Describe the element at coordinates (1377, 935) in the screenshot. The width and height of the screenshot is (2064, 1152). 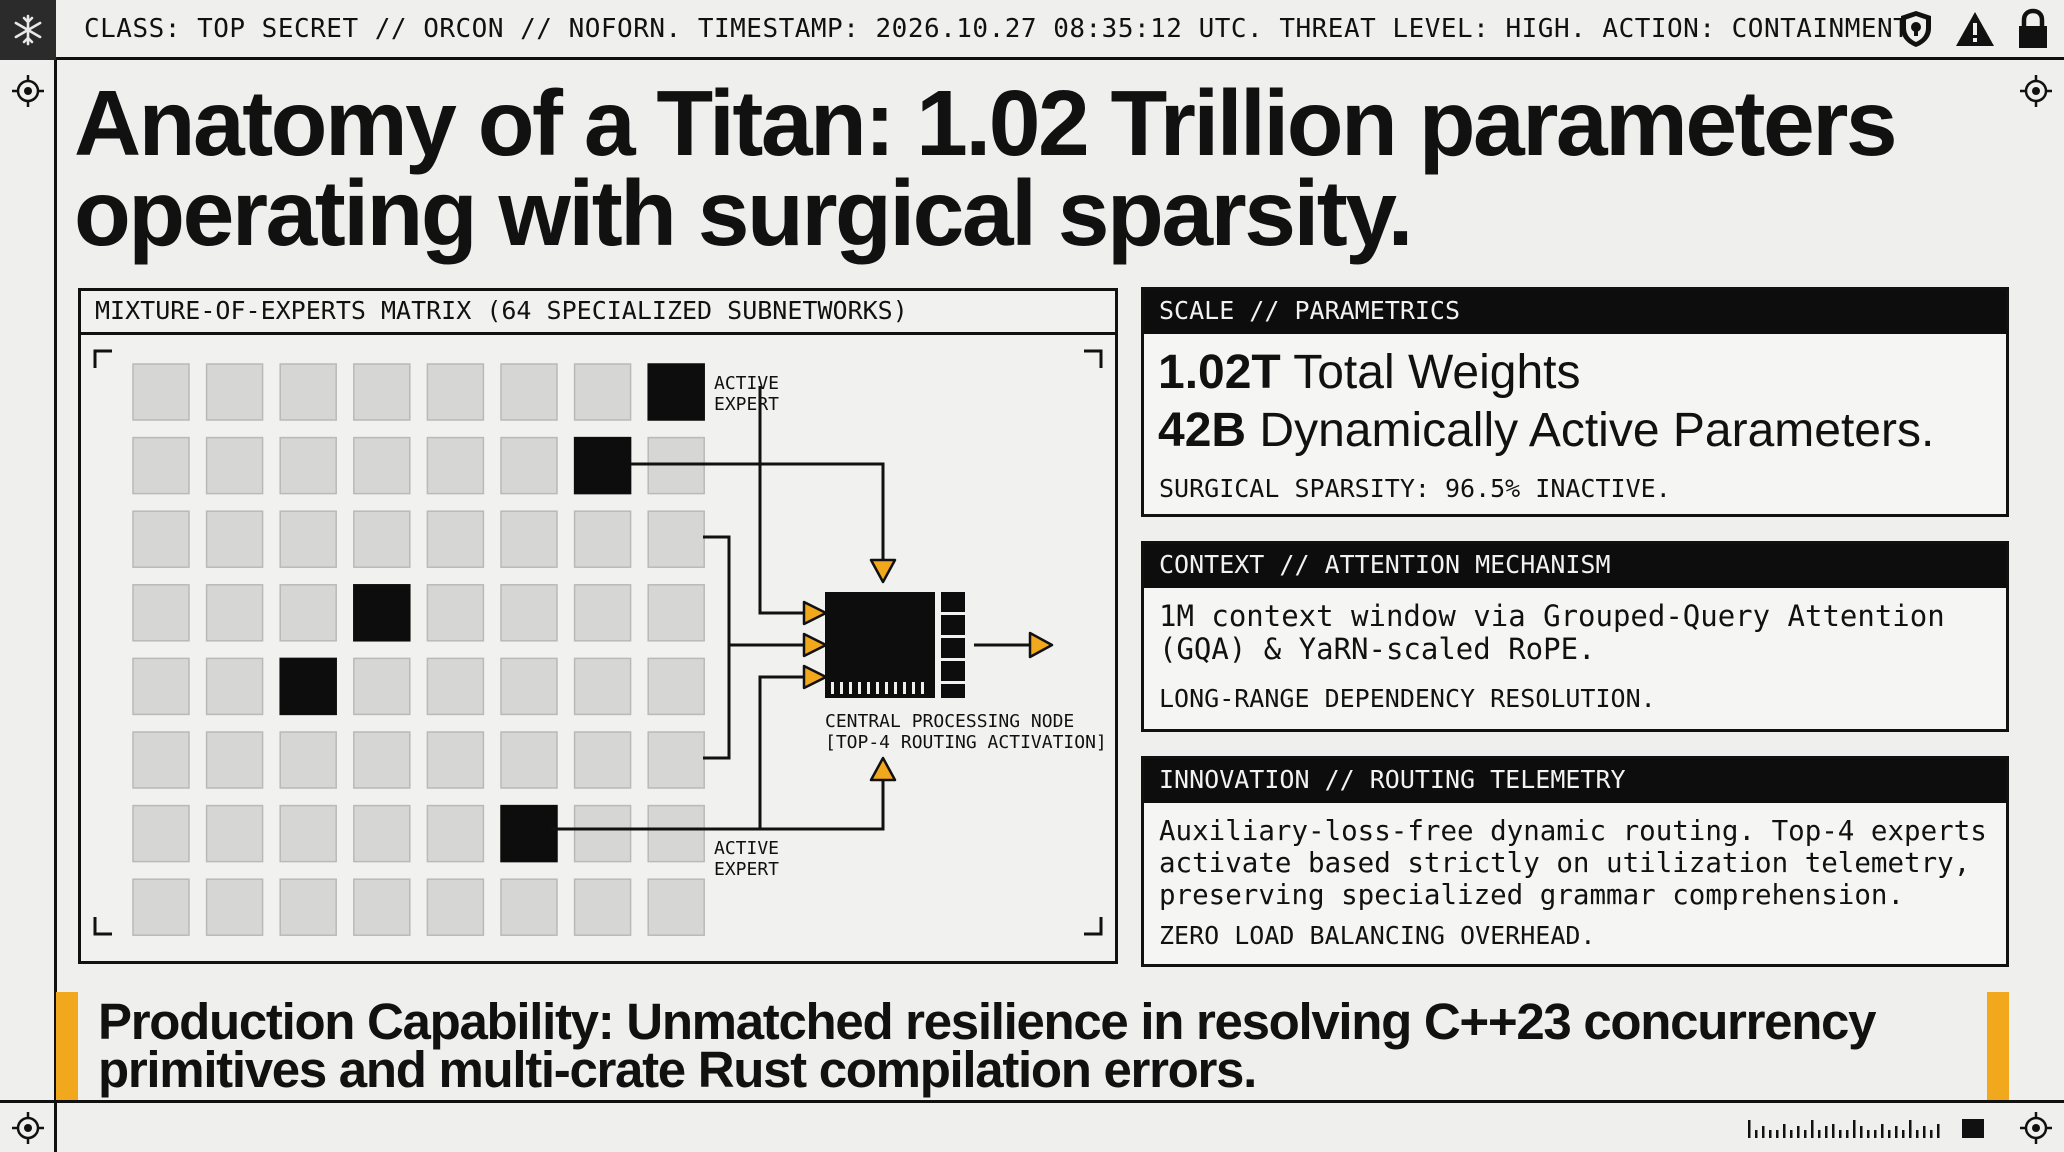
I see `innovation-note: ZERO LOAD BALANCING OVERHEAD.` at that location.